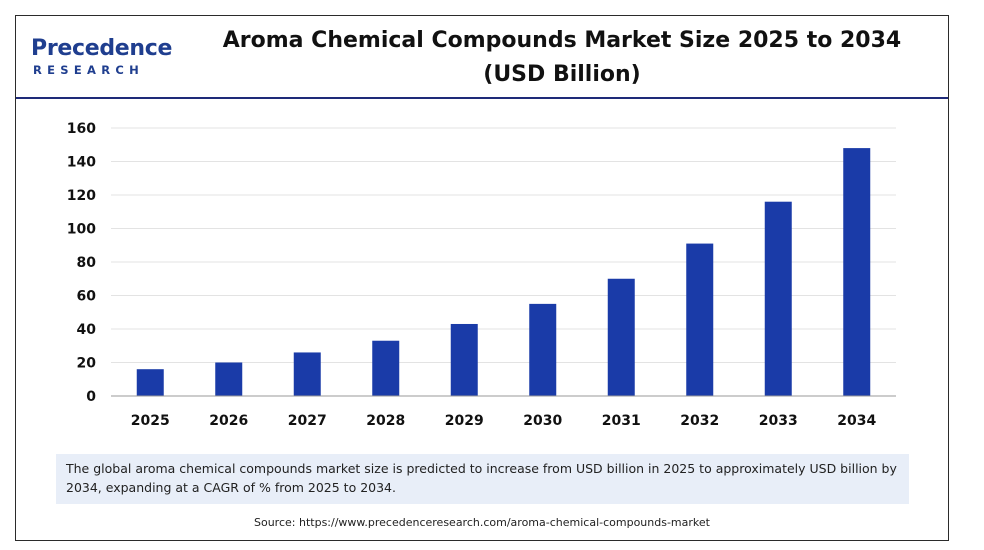 The image size is (984, 550). I want to click on y-tick-label: 60, so click(87, 297).